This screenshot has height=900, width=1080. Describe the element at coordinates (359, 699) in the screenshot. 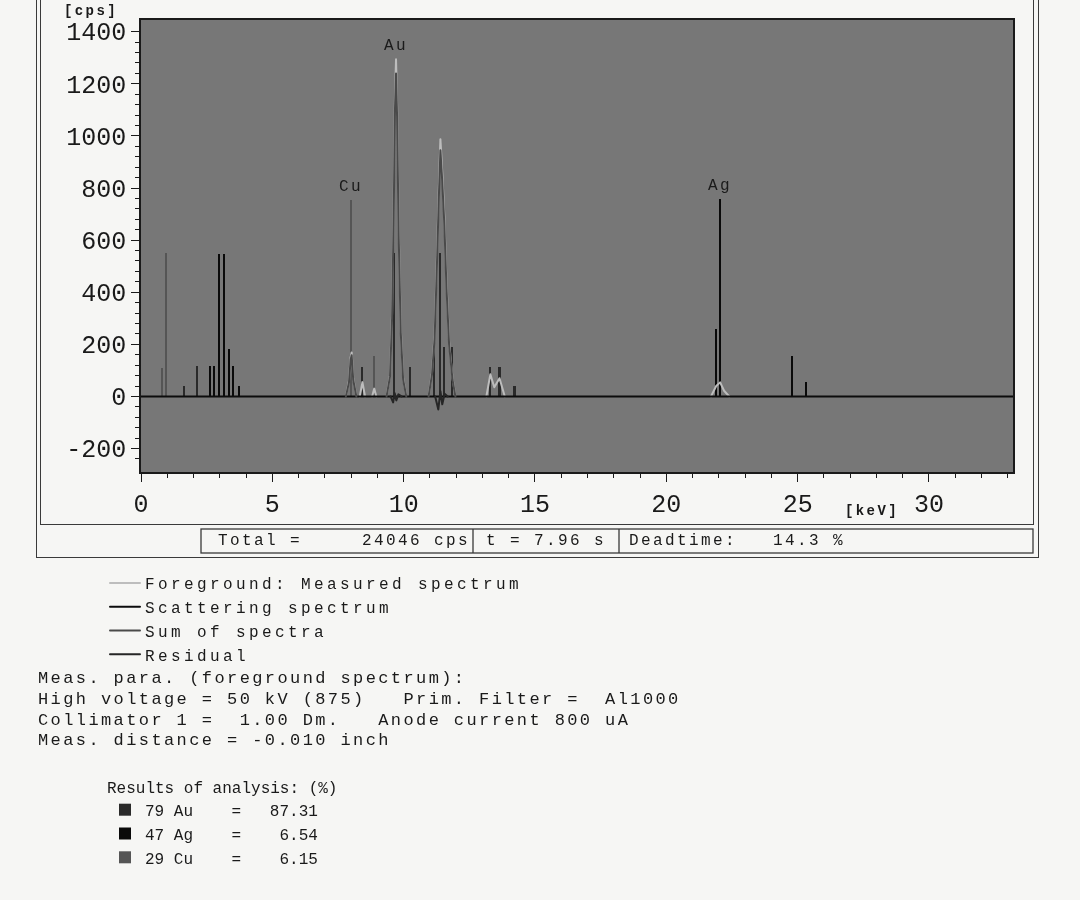

I see `text: High voltage = 50 kV (875) Prim. Filter = Al1000` at that location.